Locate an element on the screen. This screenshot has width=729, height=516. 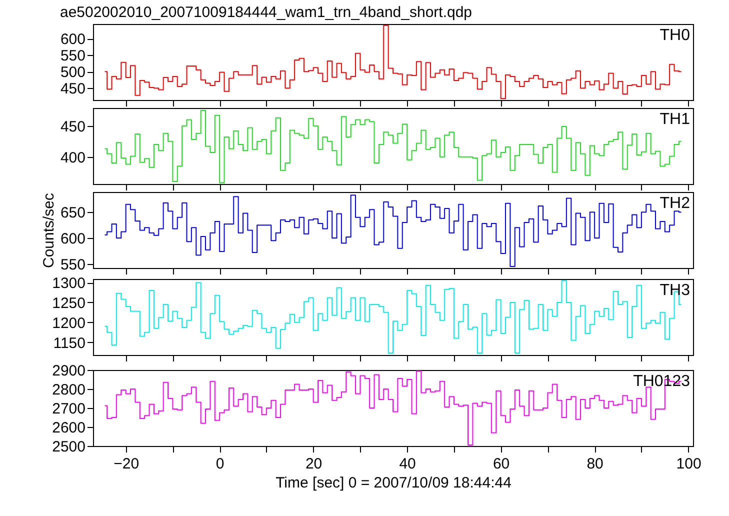
y-tick-label: 2500 is located at coordinates (69, 447).